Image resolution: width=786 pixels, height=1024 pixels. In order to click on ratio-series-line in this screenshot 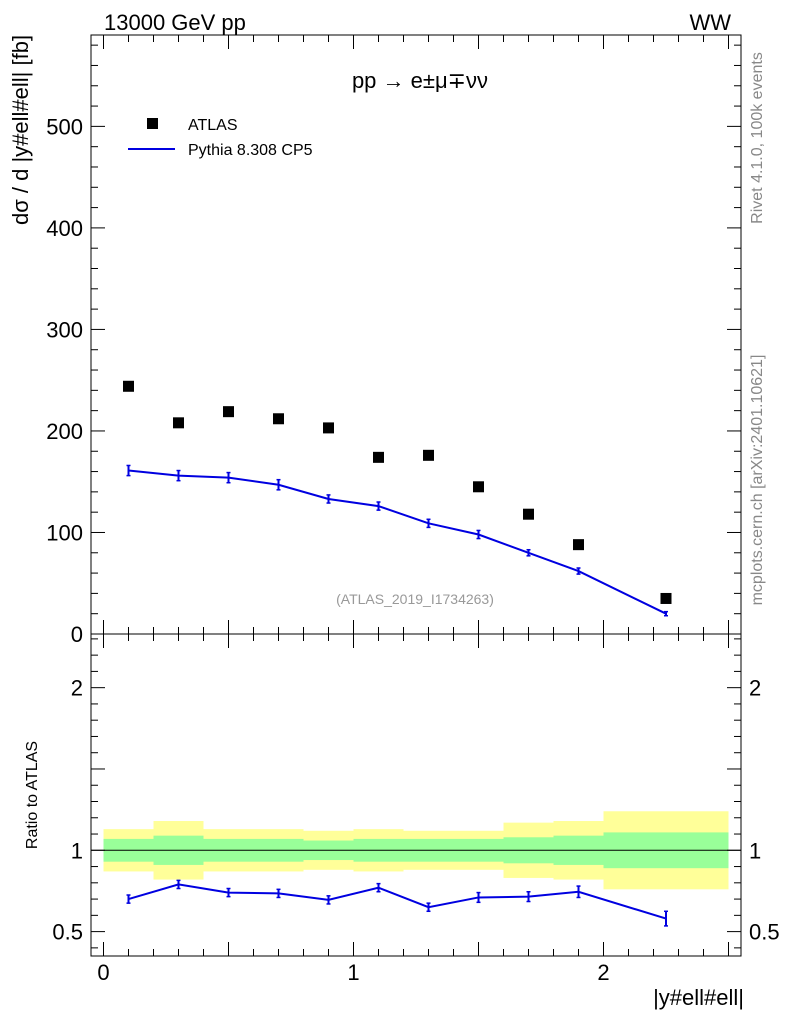, I will do `click(397, 901)`.